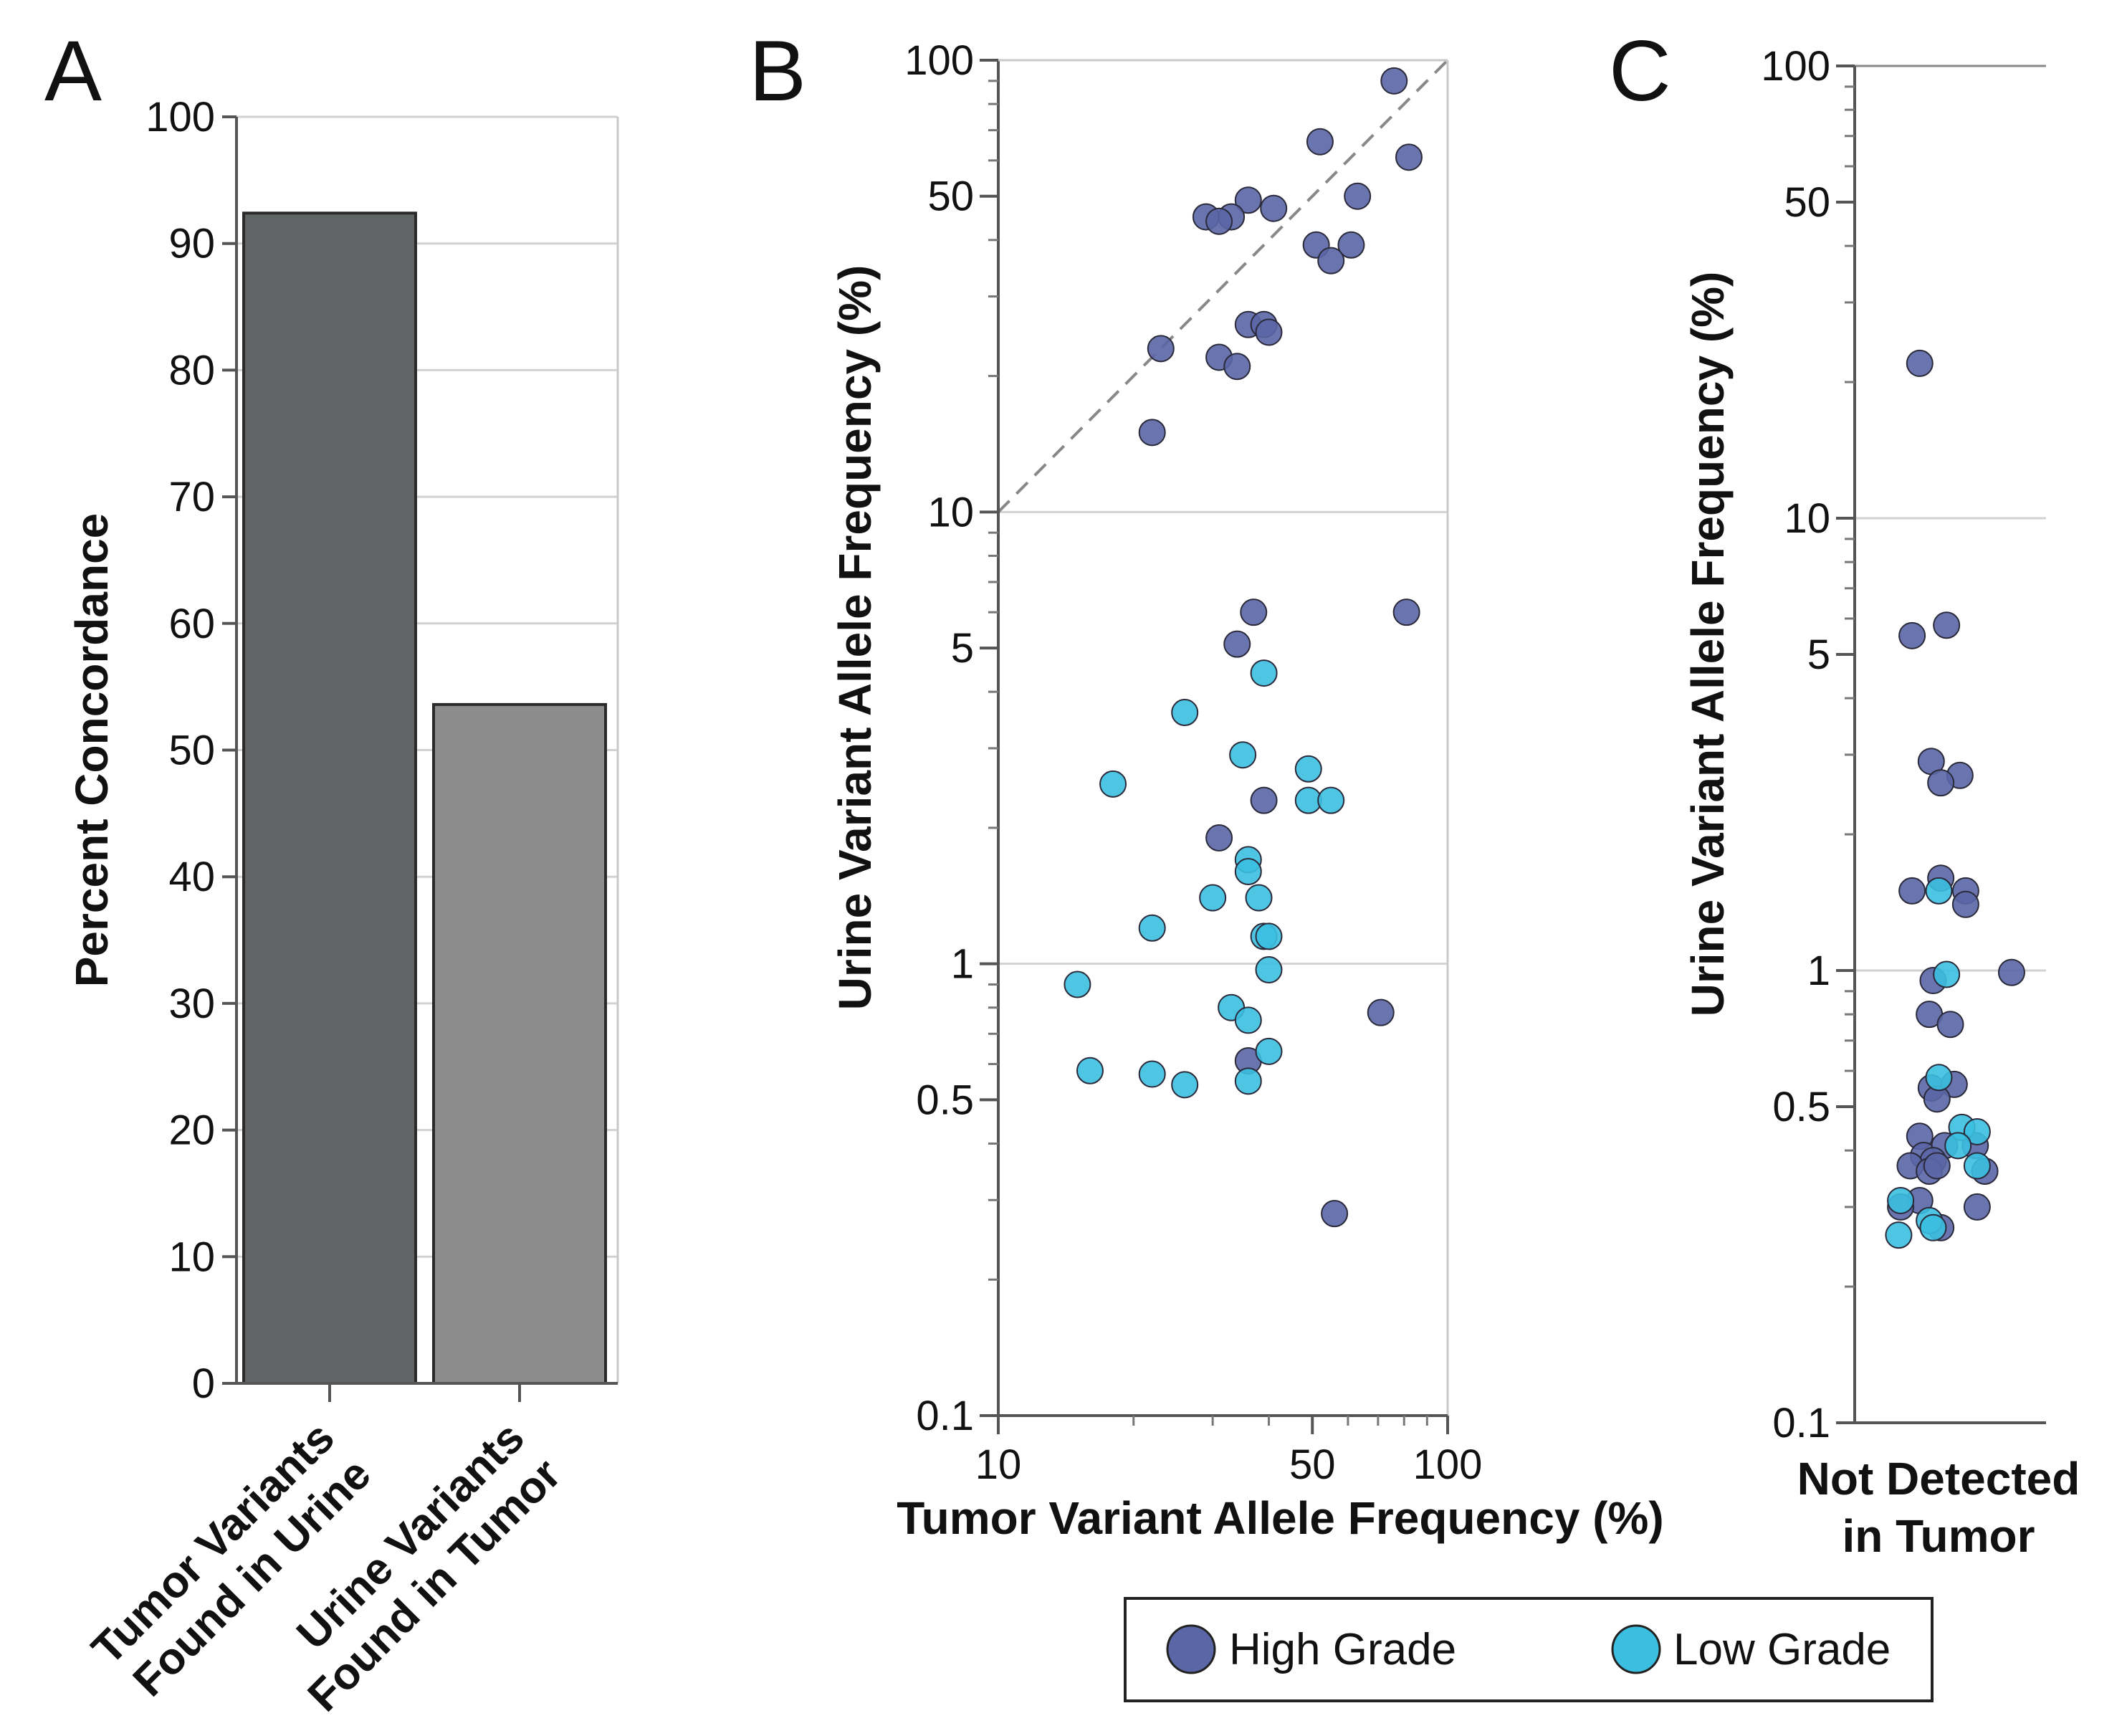  What do you see at coordinates (180, 117) in the screenshot?
I see `panel-a-y-tick-label-100: 100` at bounding box center [180, 117].